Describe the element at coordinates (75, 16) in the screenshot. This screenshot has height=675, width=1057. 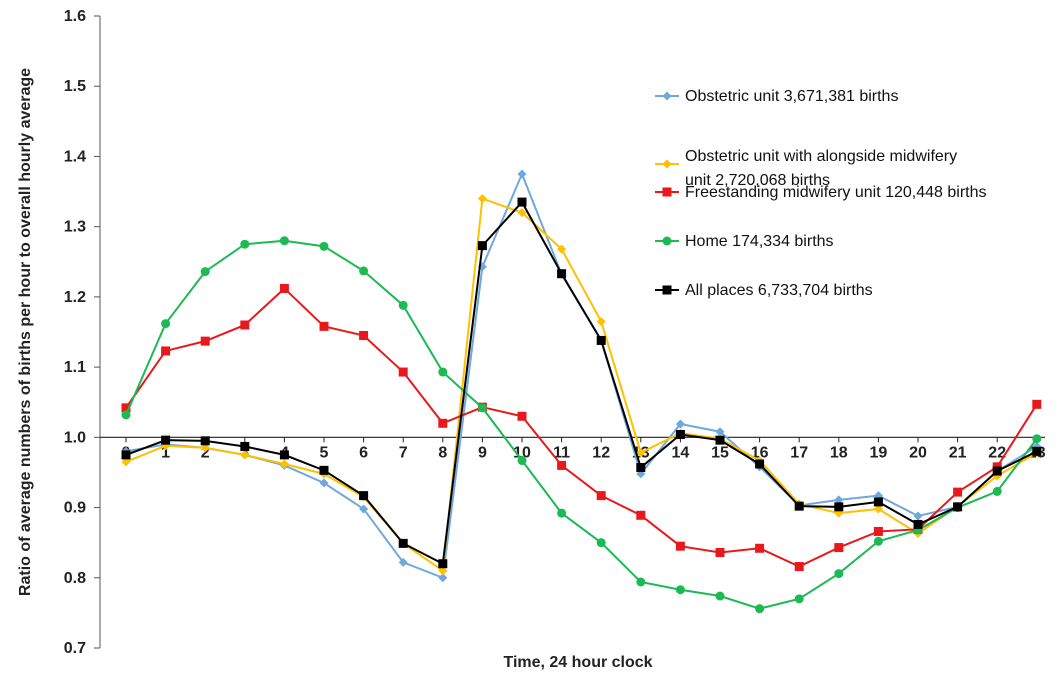
I see `y-tick-label: 1.6` at that location.